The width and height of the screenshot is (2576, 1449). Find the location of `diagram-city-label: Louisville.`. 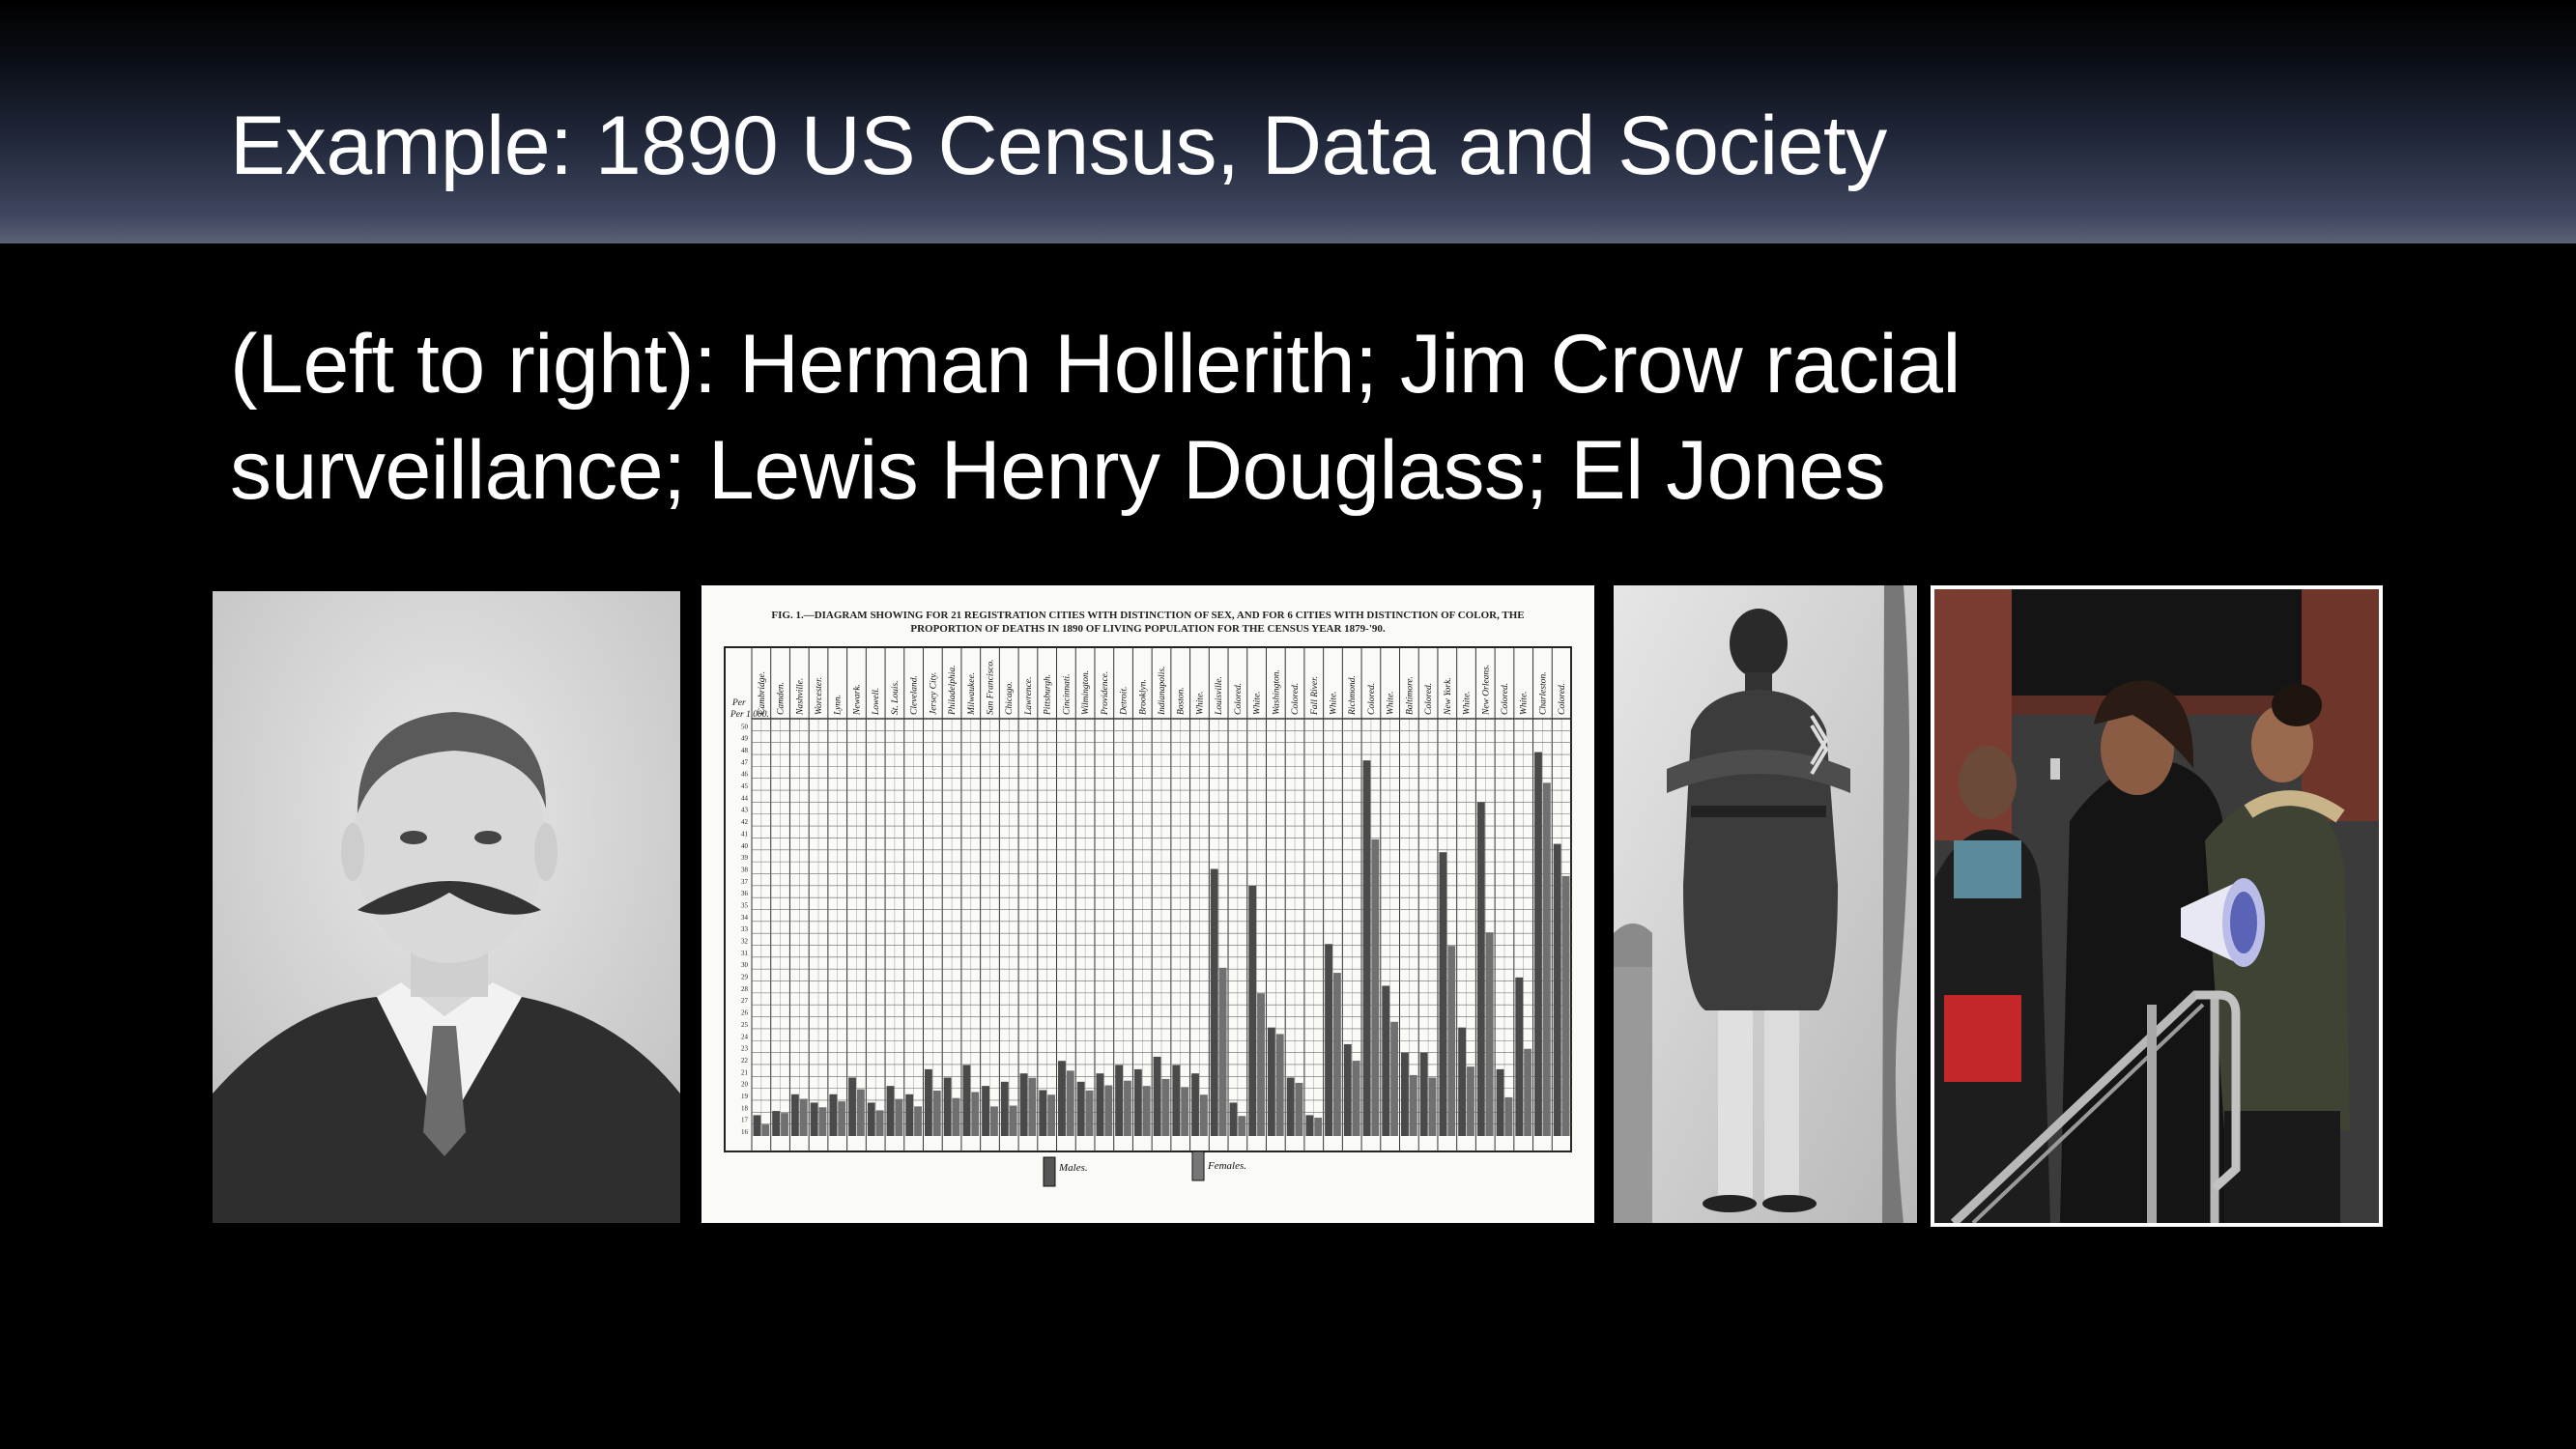

diagram-city-label: Louisville. is located at coordinates (1220, 696).